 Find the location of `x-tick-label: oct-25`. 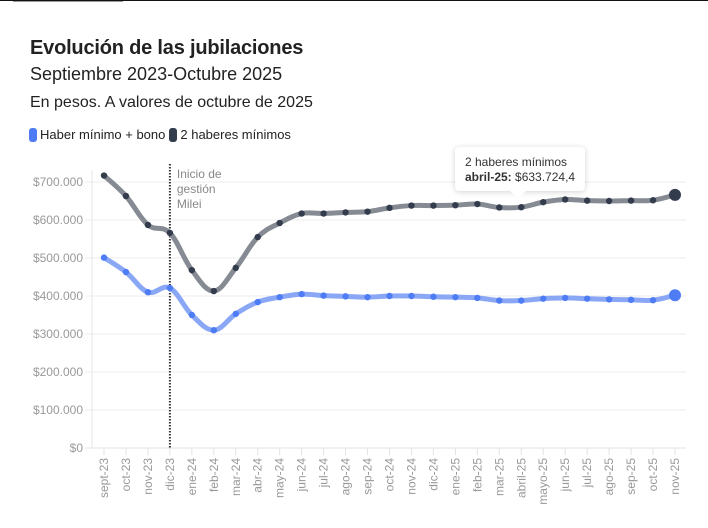

x-tick-label: oct-25 is located at coordinates (653, 475).